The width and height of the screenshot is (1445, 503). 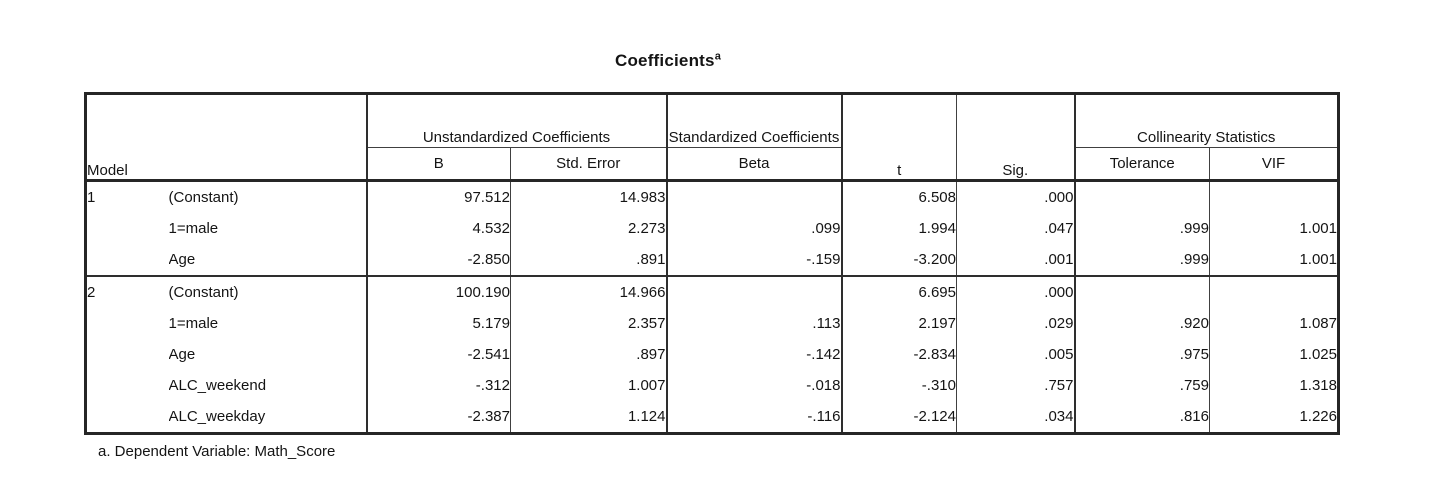 I want to click on sig-cell: .029, so click(x=1016, y=323).